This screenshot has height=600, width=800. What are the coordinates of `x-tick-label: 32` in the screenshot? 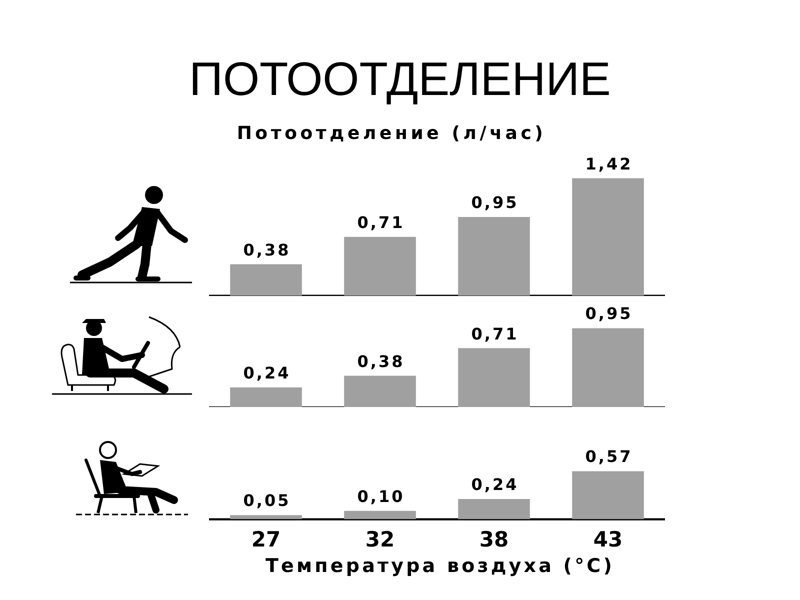 It's located at (380, 539).